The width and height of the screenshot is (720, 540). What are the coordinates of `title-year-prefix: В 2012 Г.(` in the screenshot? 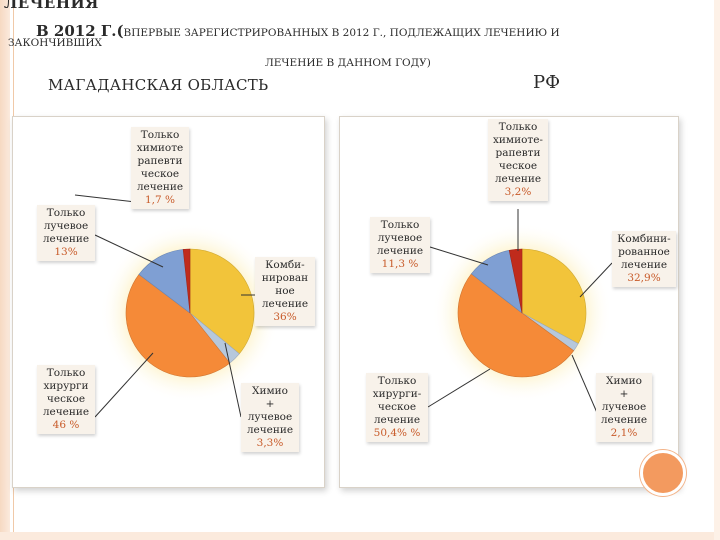 It's located at (80, 31).